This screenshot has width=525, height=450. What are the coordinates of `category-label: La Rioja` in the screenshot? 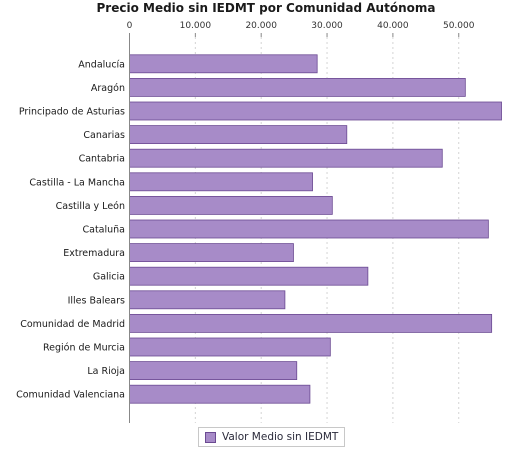 It's located at (106, 371).